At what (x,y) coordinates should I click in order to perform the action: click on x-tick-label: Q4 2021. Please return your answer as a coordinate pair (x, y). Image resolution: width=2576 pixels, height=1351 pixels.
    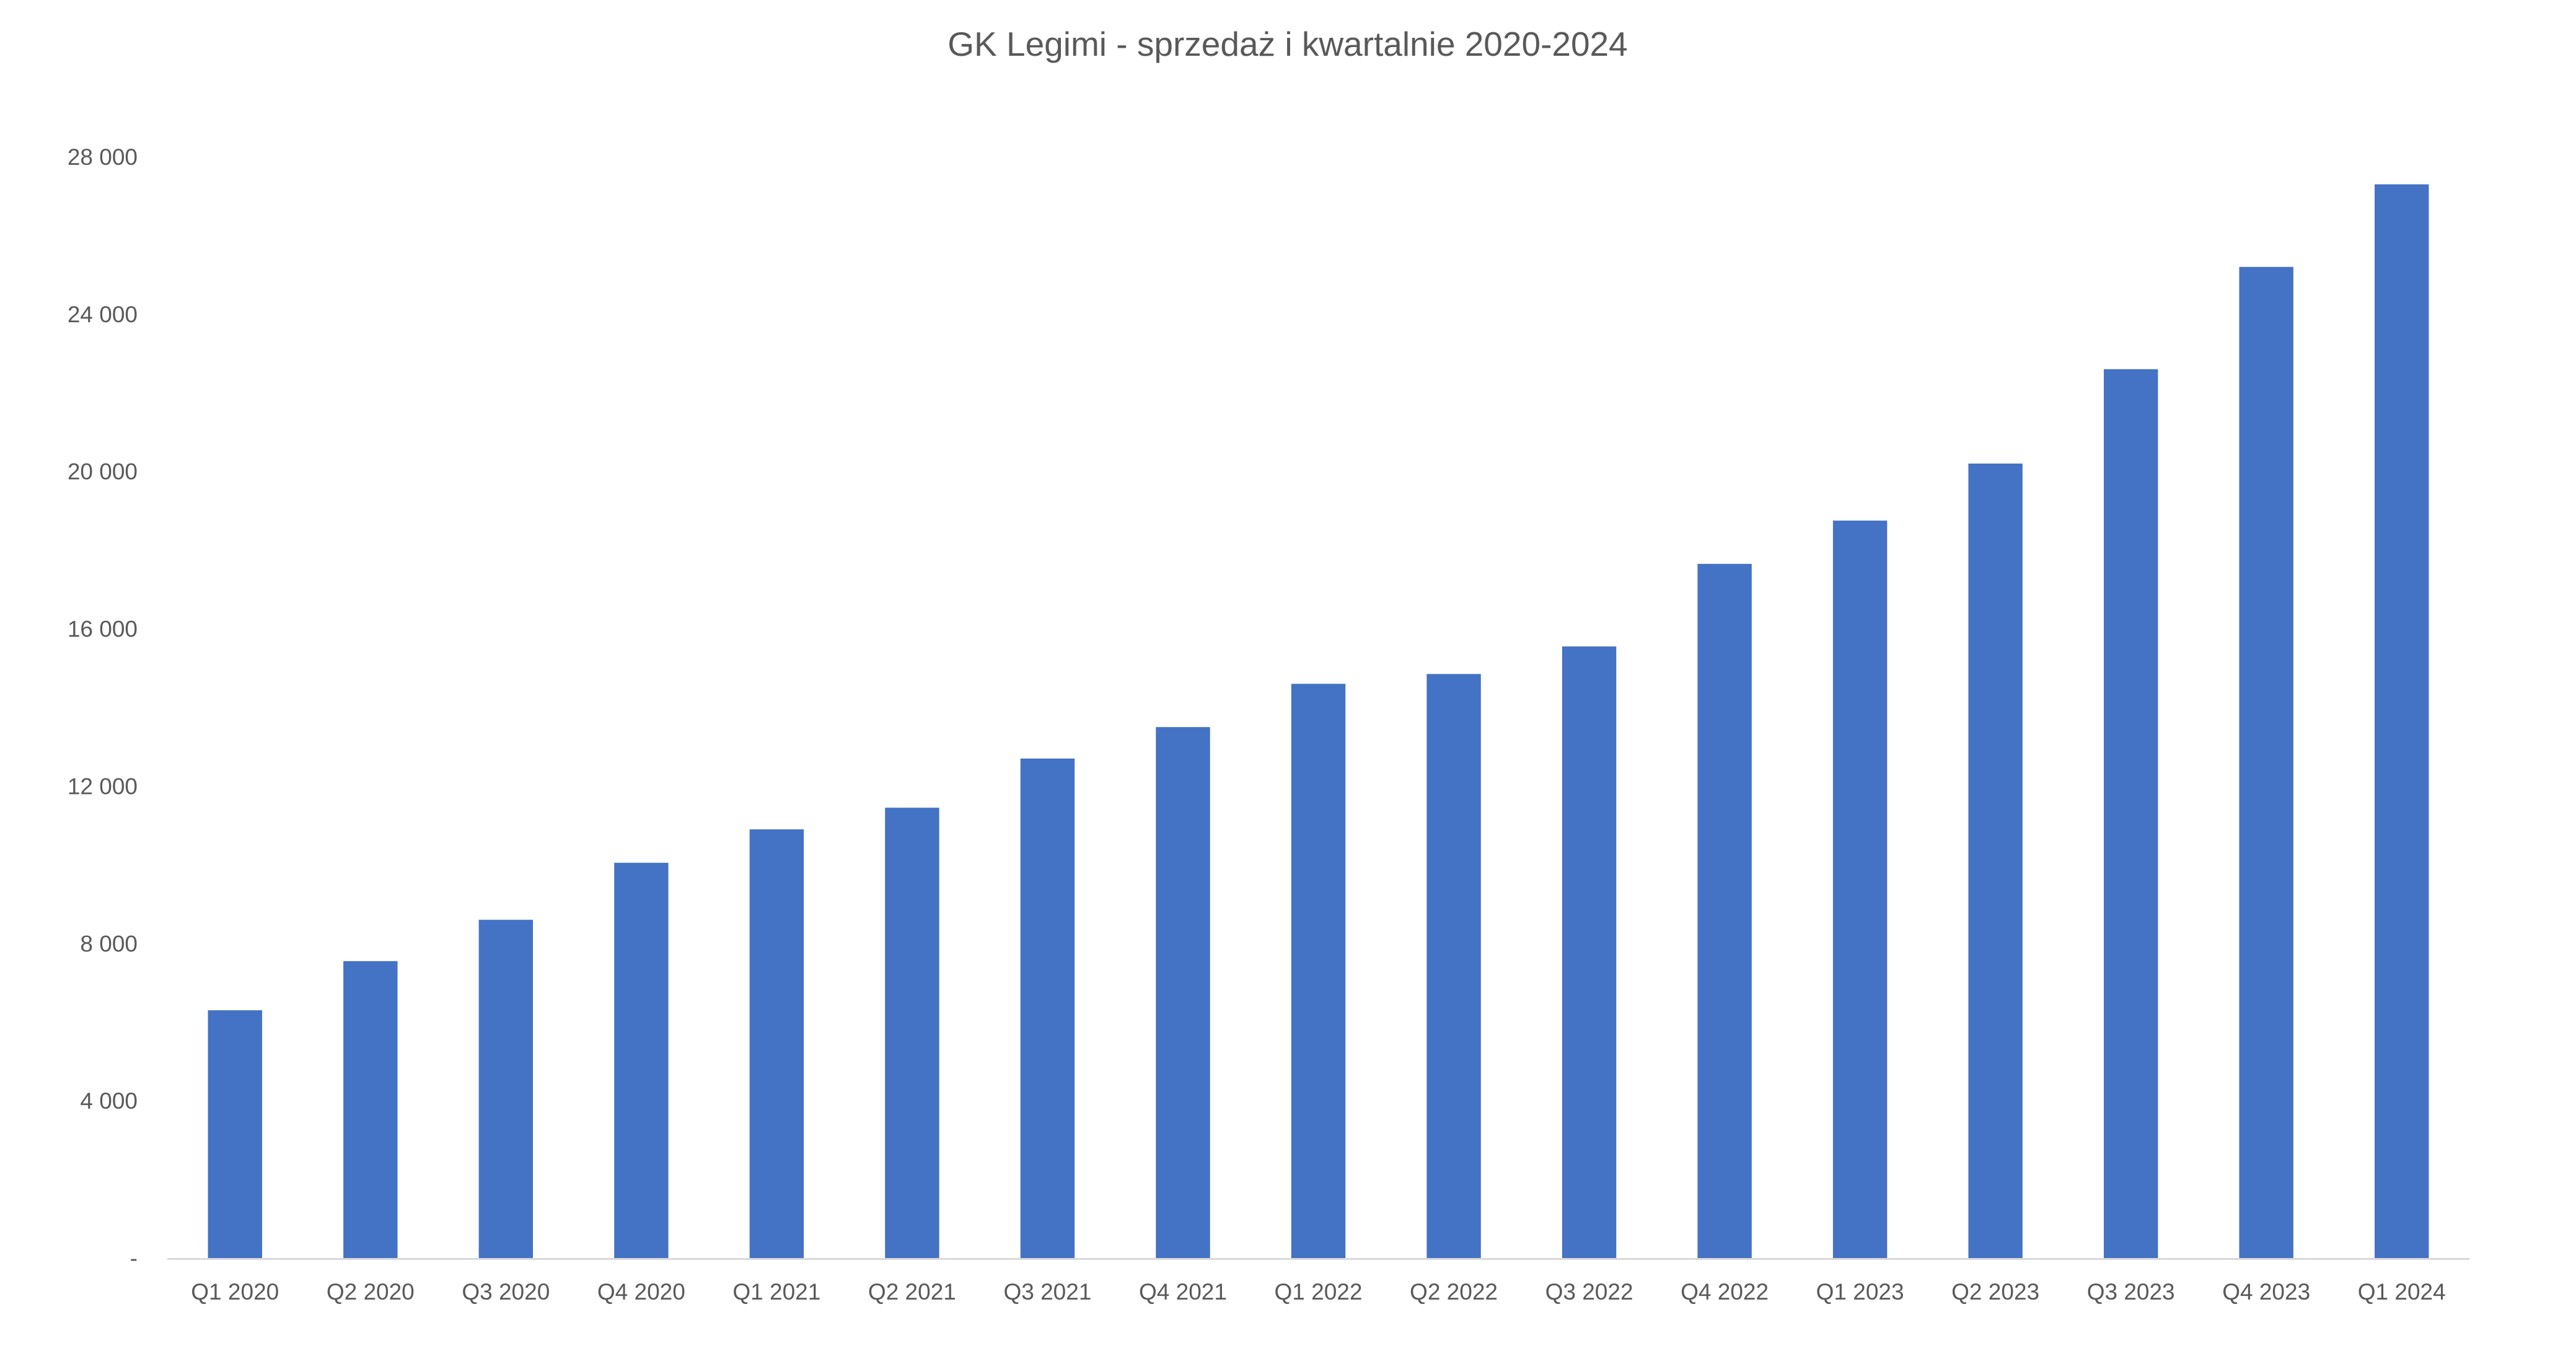
    Looking at the image, I should click on (1183, 1292).